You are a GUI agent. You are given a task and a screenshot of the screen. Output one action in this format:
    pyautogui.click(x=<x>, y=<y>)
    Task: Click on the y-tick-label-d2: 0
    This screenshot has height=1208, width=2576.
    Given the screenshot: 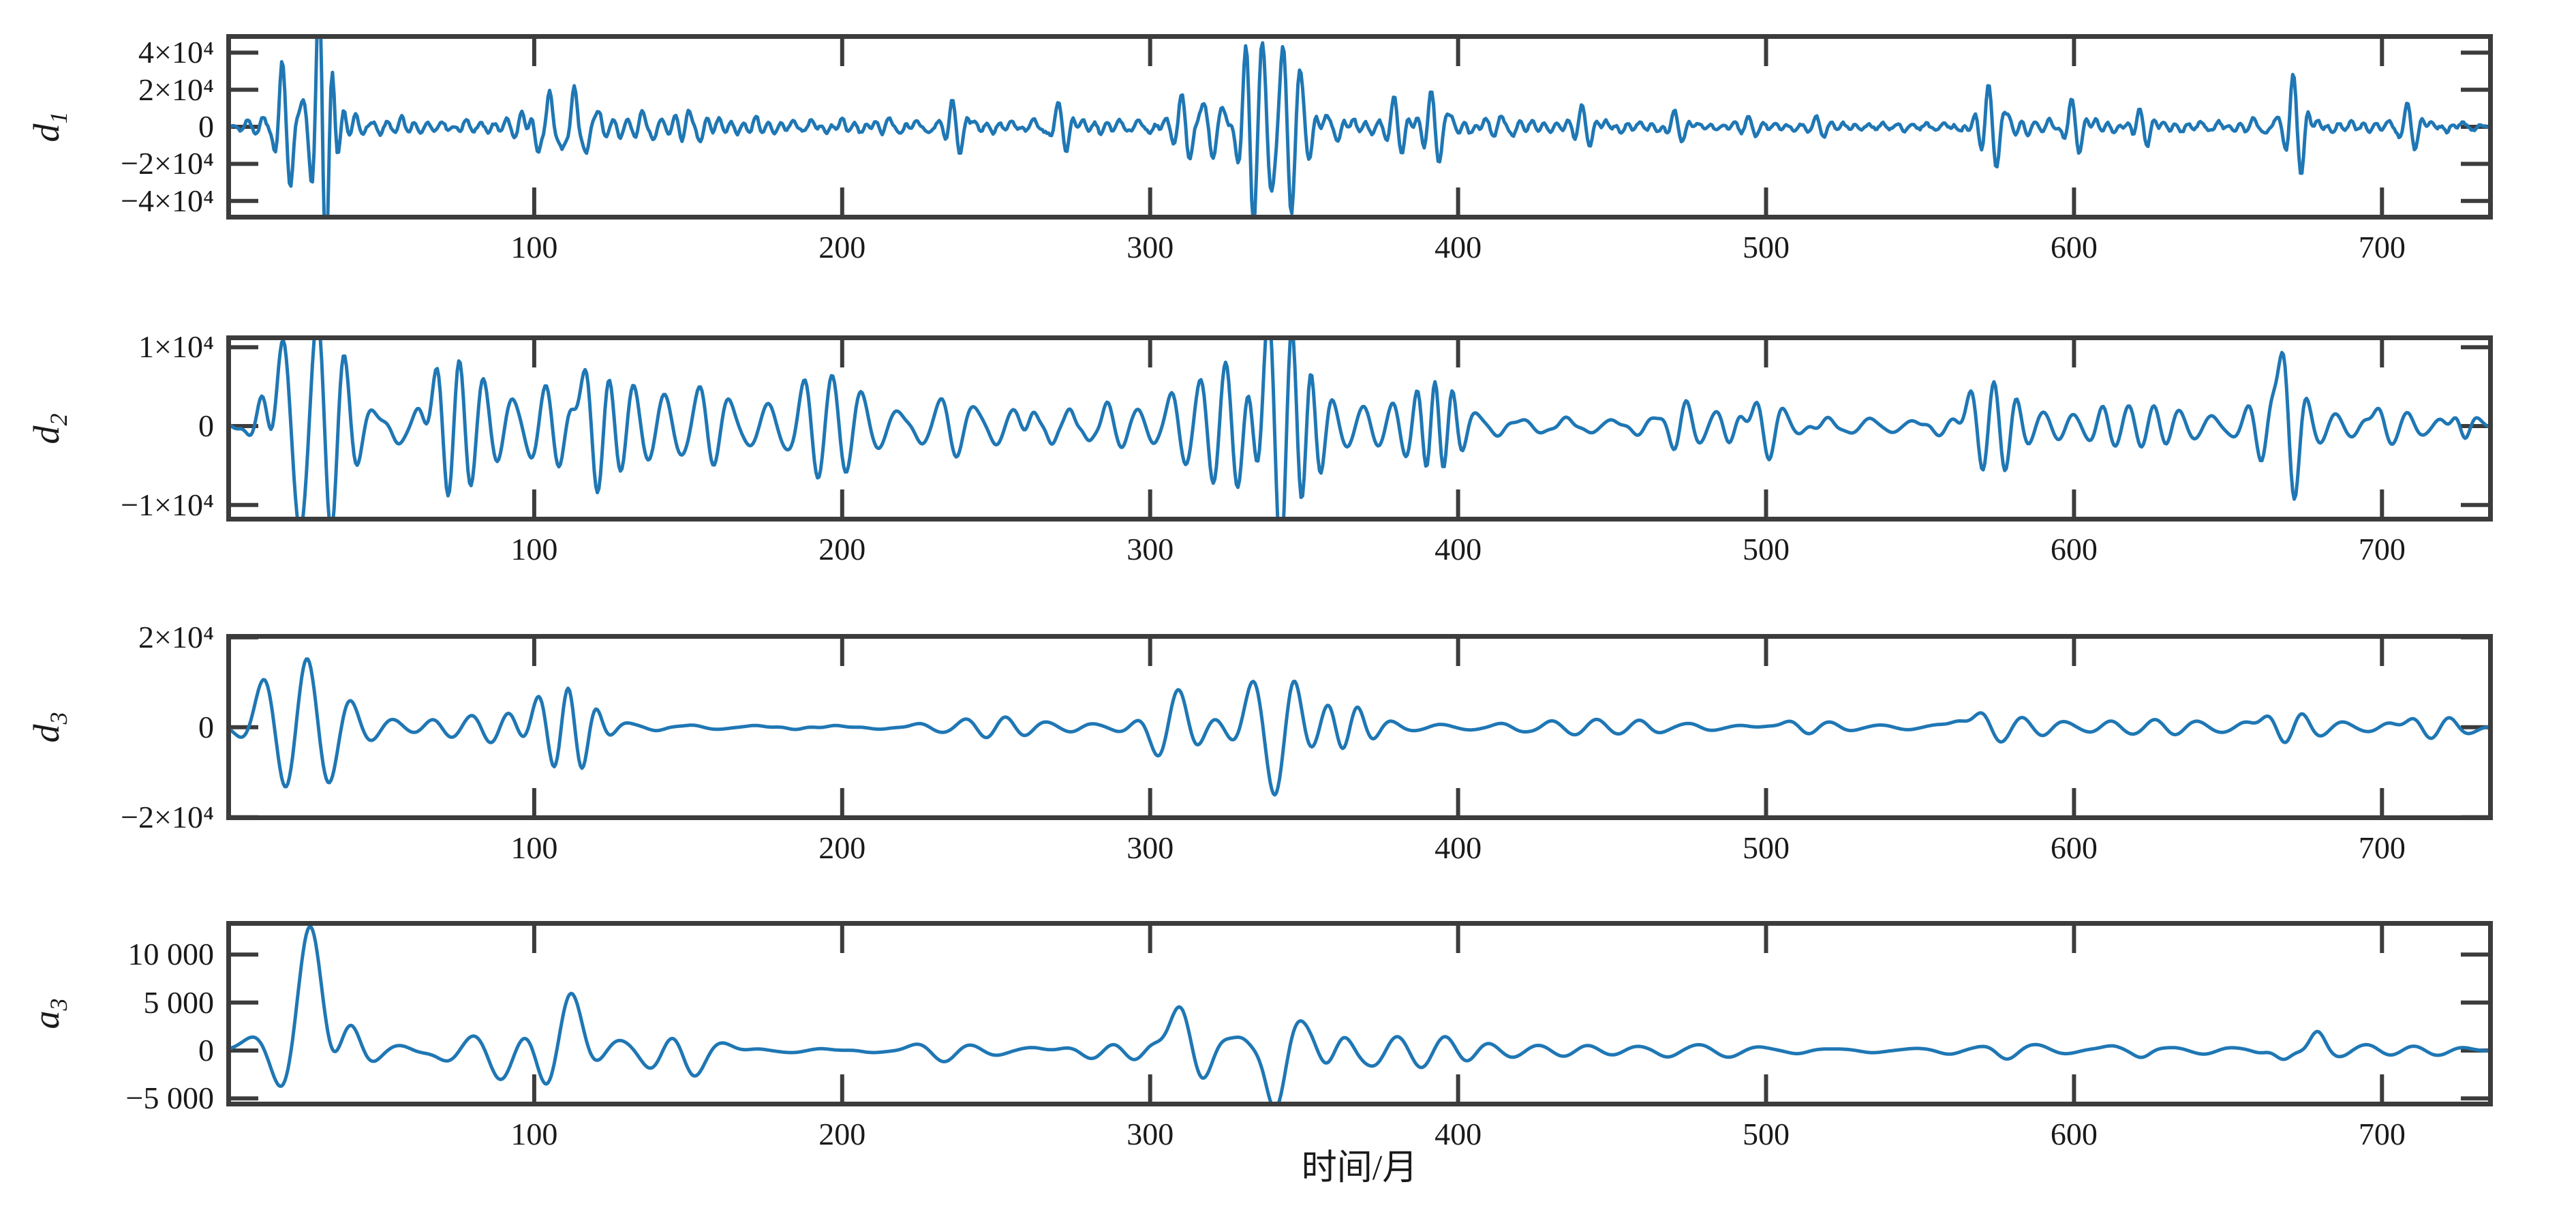 What is the action you would take?
    pyautogui.click(x=206, y=426)
    